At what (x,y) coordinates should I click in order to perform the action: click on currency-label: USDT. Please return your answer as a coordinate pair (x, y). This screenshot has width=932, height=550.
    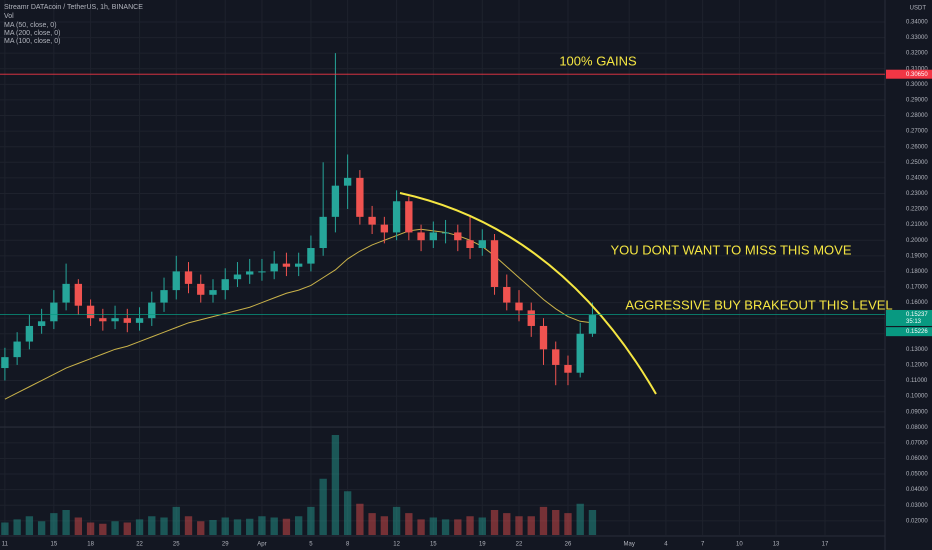
    Looking at the image, I should click on (918, 9).